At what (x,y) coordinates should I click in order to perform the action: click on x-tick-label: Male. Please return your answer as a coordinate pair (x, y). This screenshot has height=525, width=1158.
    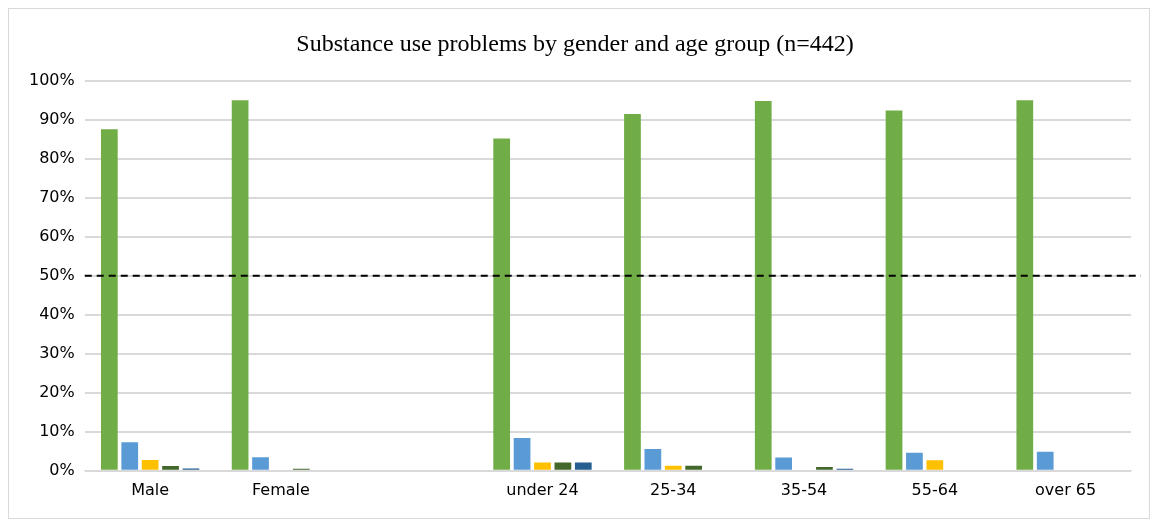
    Looking at the image, I should click on (150, 489).